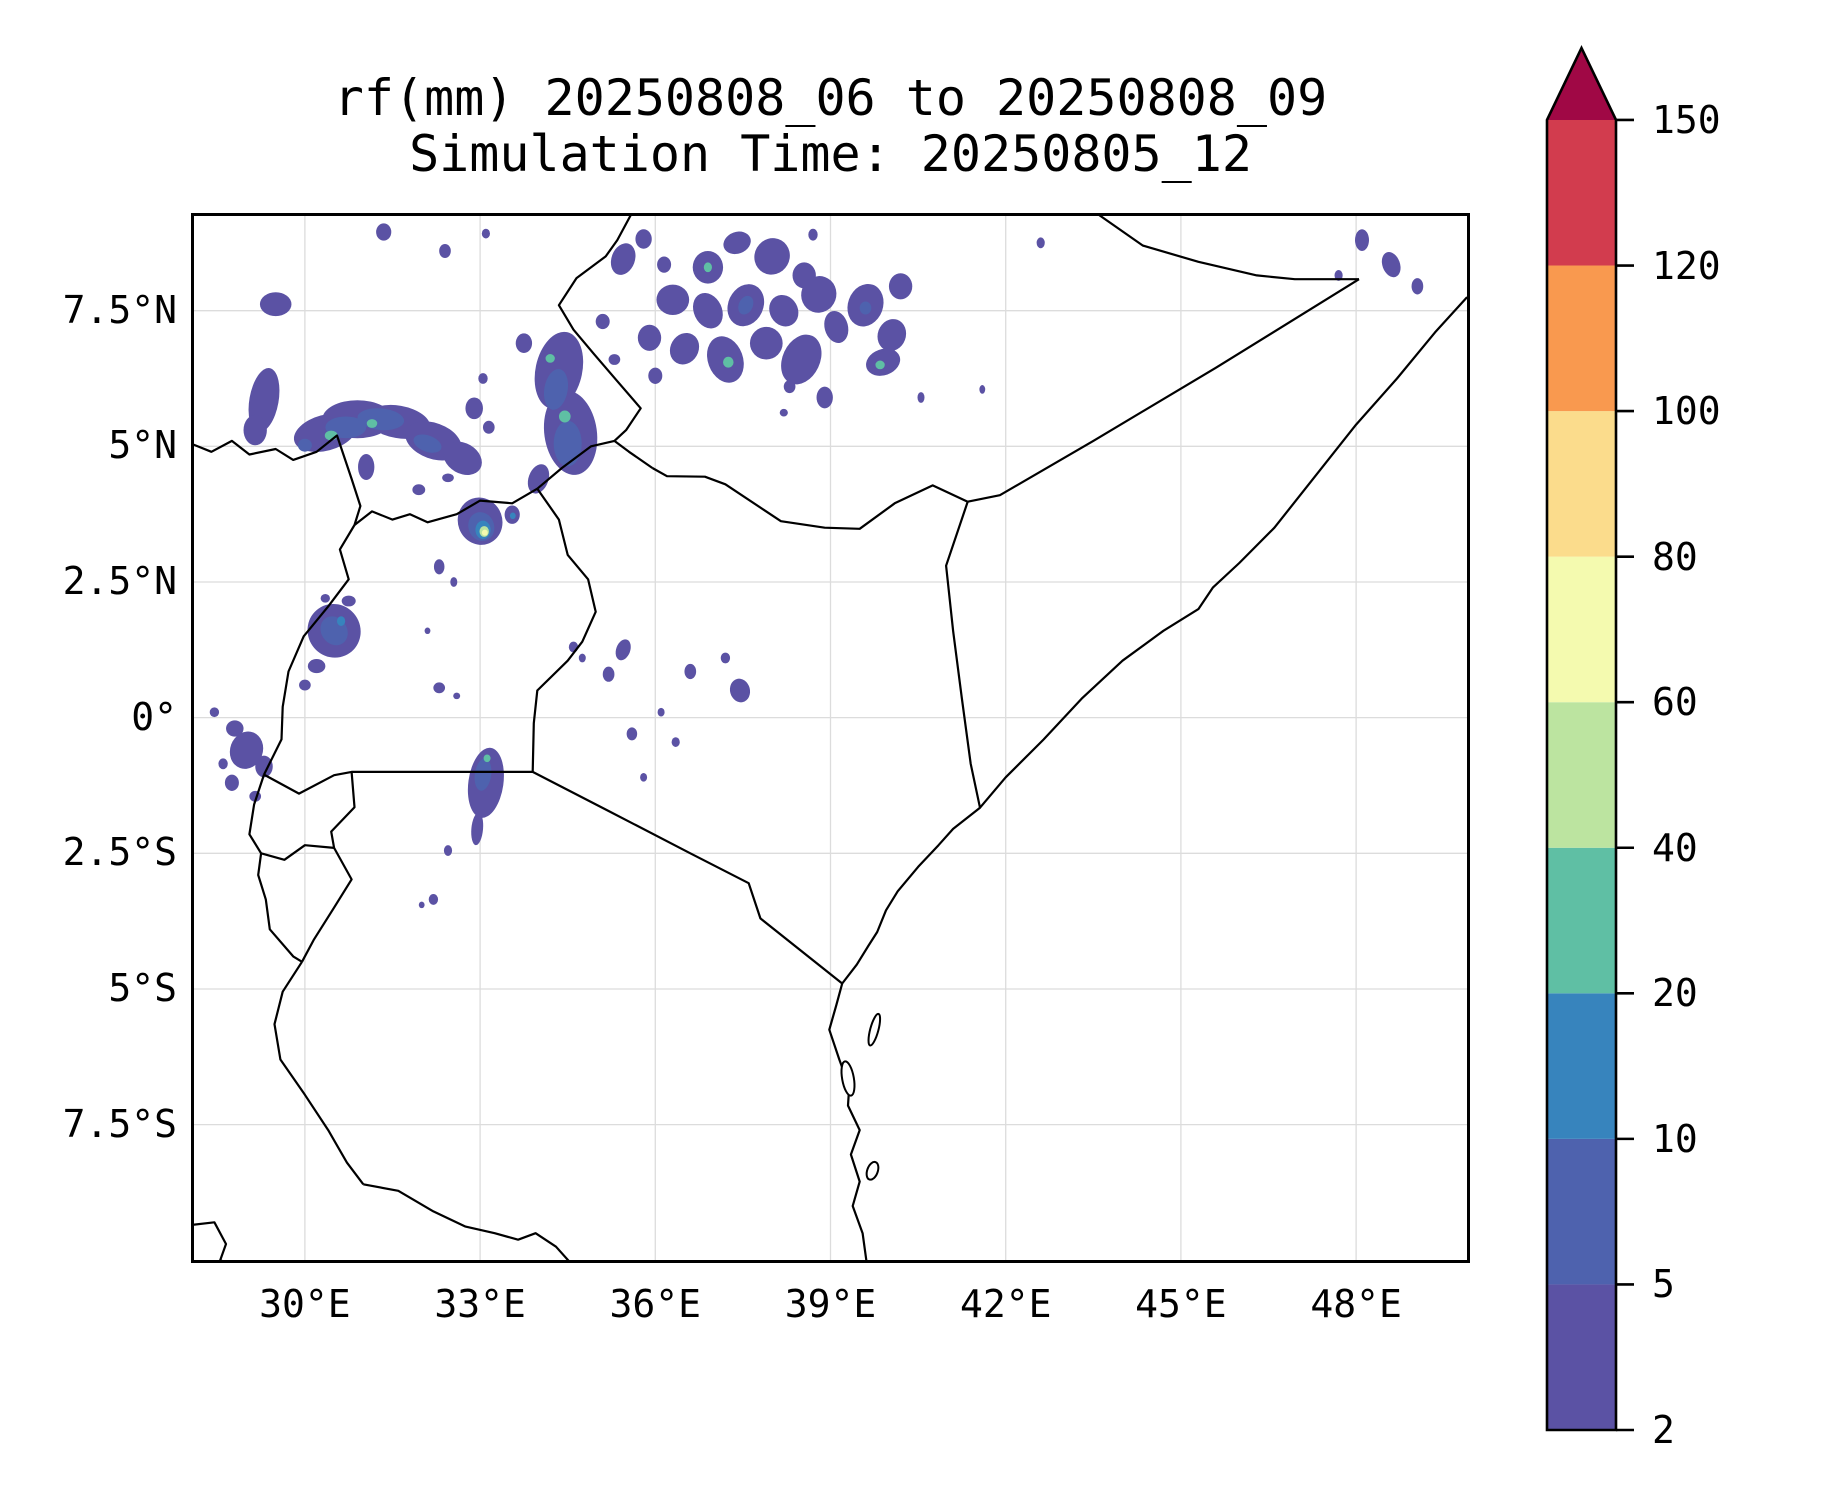 This screenshot has height=1500, width=1833. Describe the element at coordinates (1675, 993) in the screenshot. I see `colorbar-tick-label: 20` at that location.